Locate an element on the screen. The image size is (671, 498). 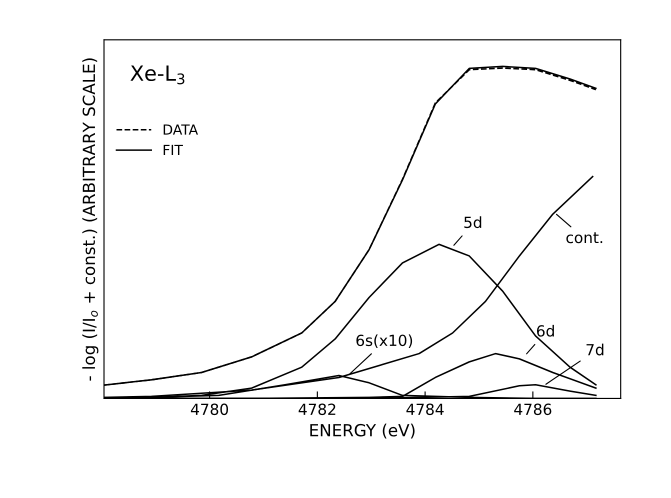
y-axis-title: - log (I/I$_{o}$ + const.) (ARBITRARY SCALE) is located at coordinates (90, 219).